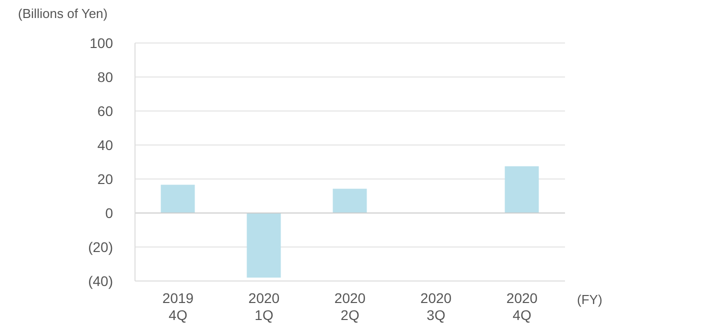  Describe the element at coordinates (178, 306) in the screenshot. I see `x-tick-label: 2019 4Q` at that location.